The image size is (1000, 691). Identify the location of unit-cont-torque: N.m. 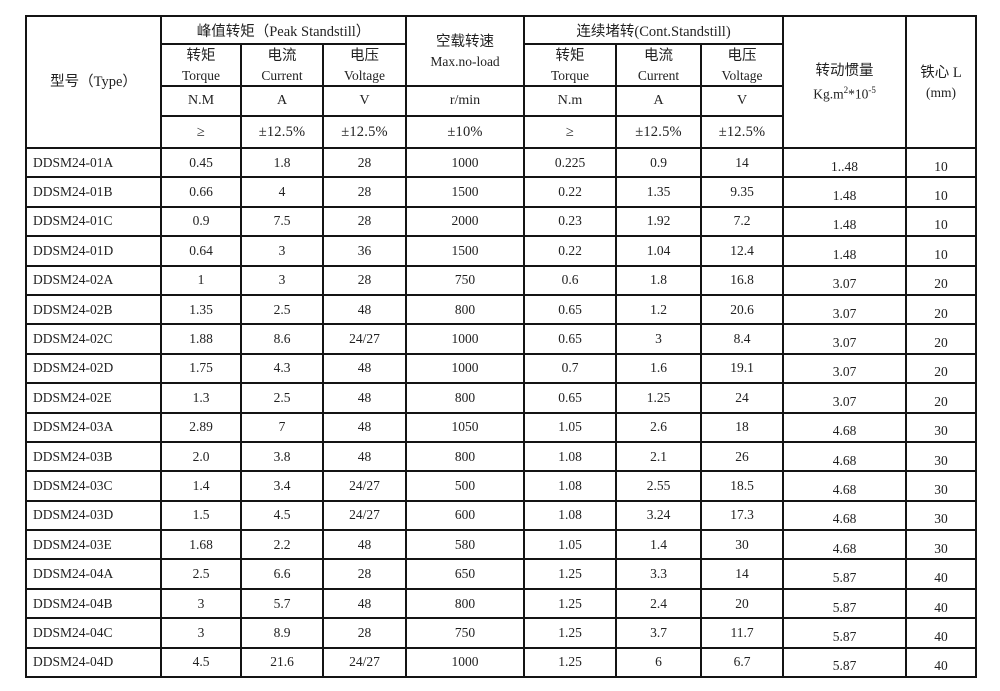
(570, 101).